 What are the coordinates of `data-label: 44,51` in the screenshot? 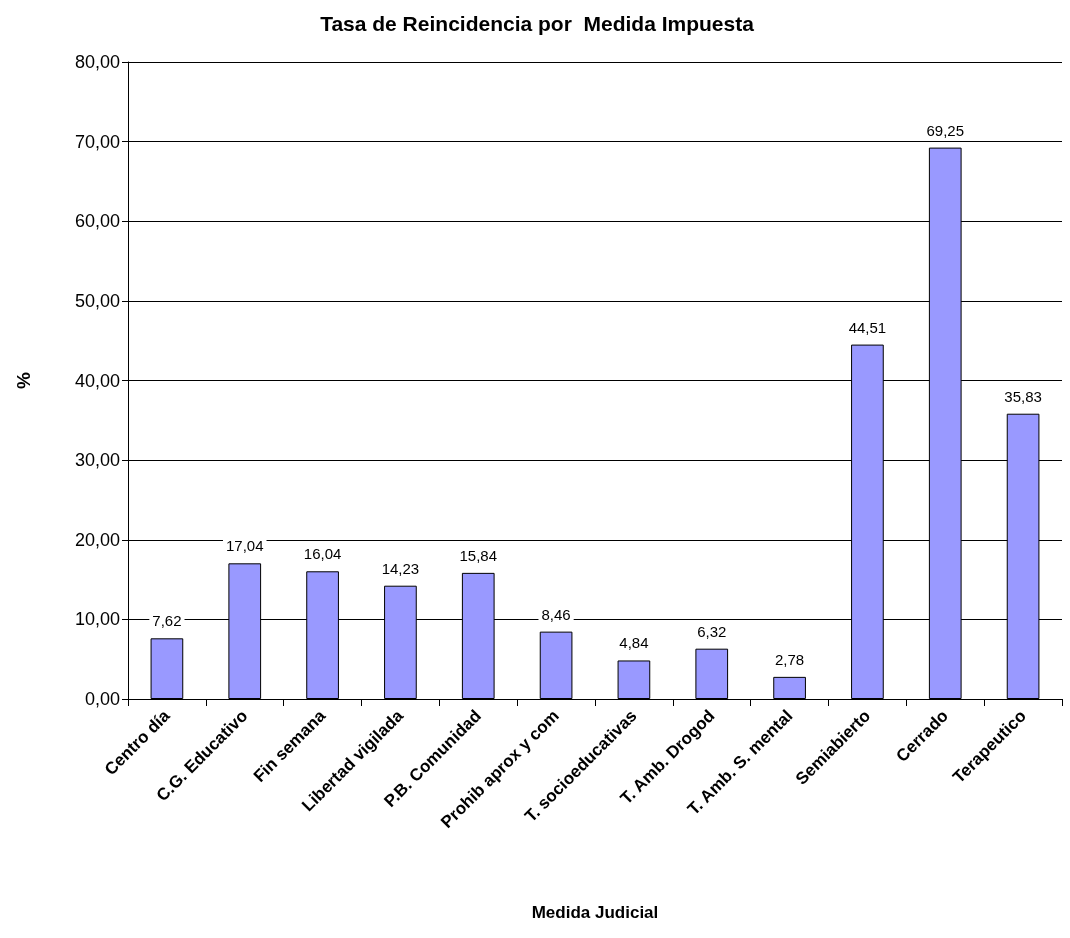 It's located at (867, 327).